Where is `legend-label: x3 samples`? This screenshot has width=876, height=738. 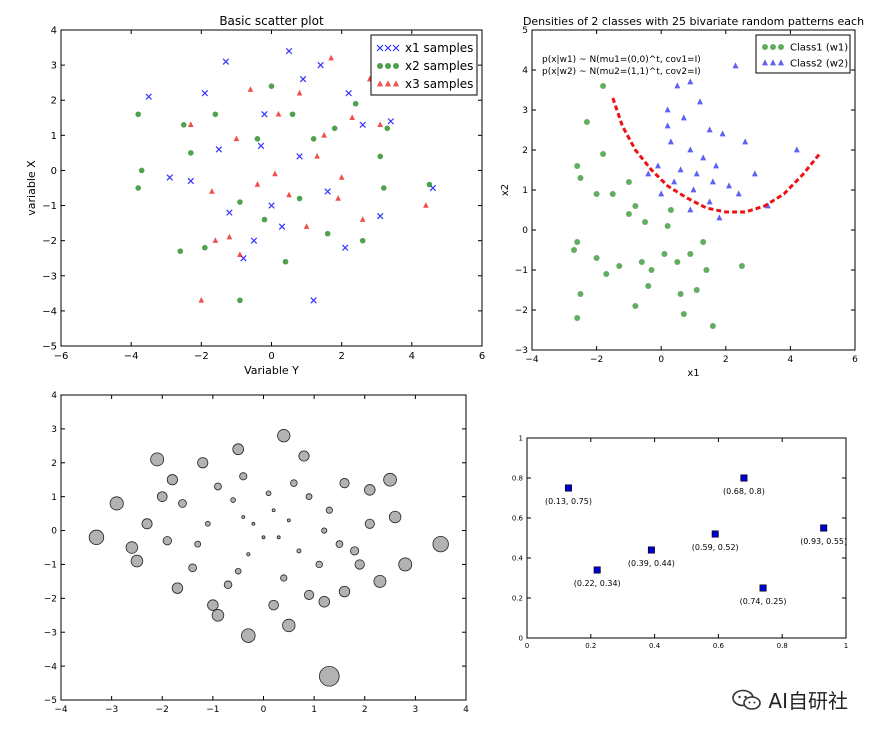 legend-label: x3 samples is located at coordinates (439, 84).